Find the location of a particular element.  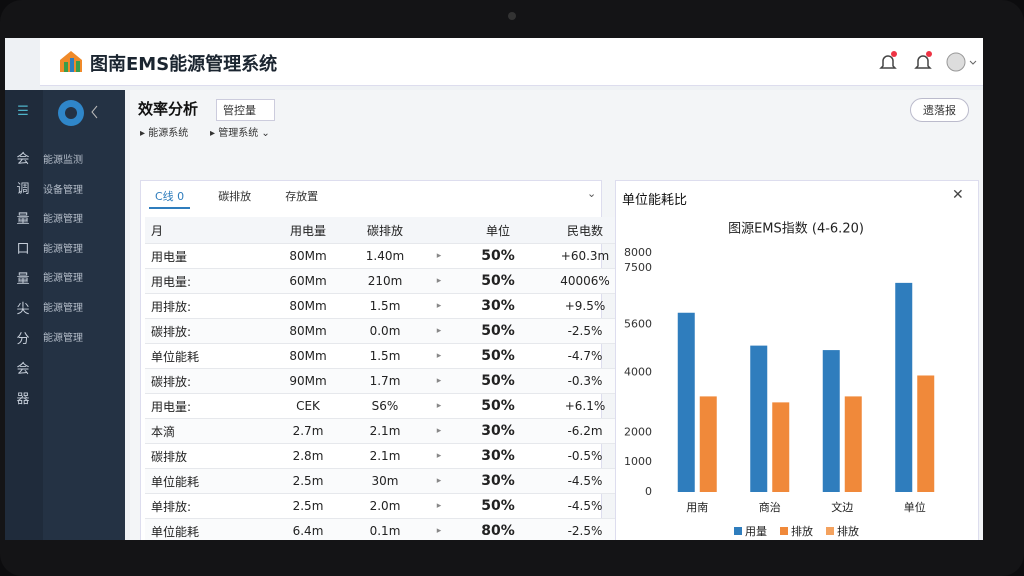

cell: 2.7m is located at coordinates (308, 431).